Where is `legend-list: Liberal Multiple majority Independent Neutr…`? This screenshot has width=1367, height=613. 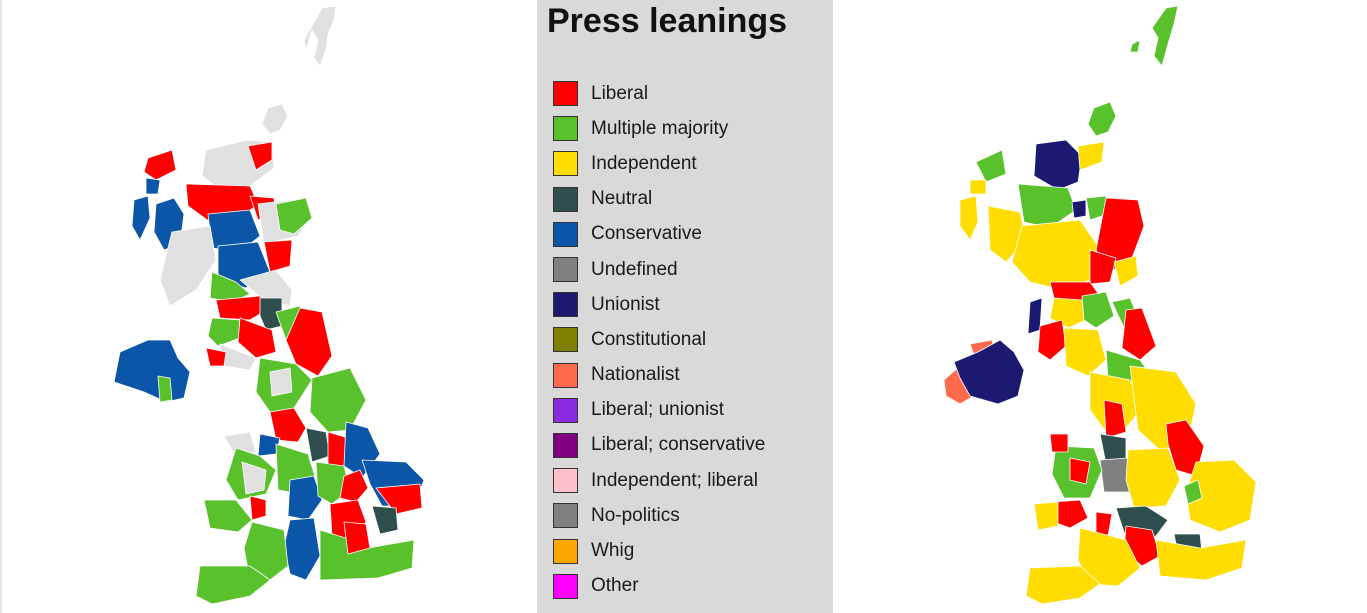
legend-list: Liberal Multiple majority Independent Neutr… is located at coordinates (659, 340).